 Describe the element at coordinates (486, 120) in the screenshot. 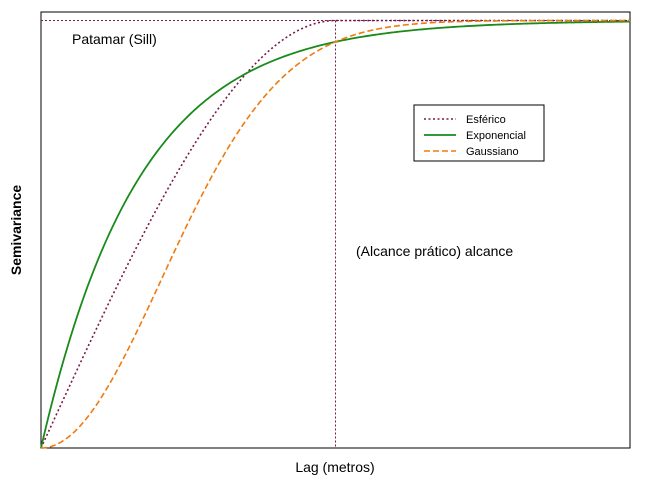

I see `legend-label-spherical: Esférico` at that location.